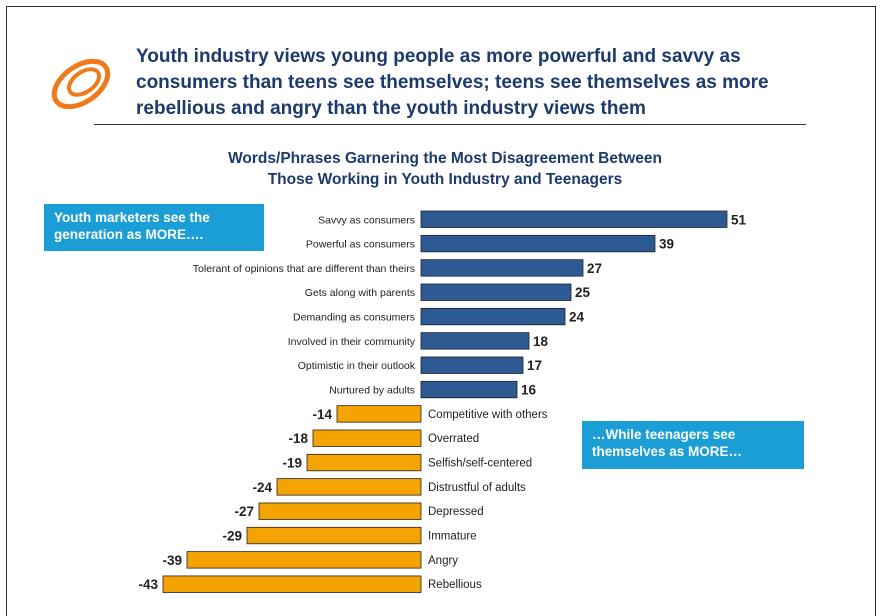 Image resolution: width=882 pixels, height=616 pixels. I want to click on data-label: 17, so click(534, 365).